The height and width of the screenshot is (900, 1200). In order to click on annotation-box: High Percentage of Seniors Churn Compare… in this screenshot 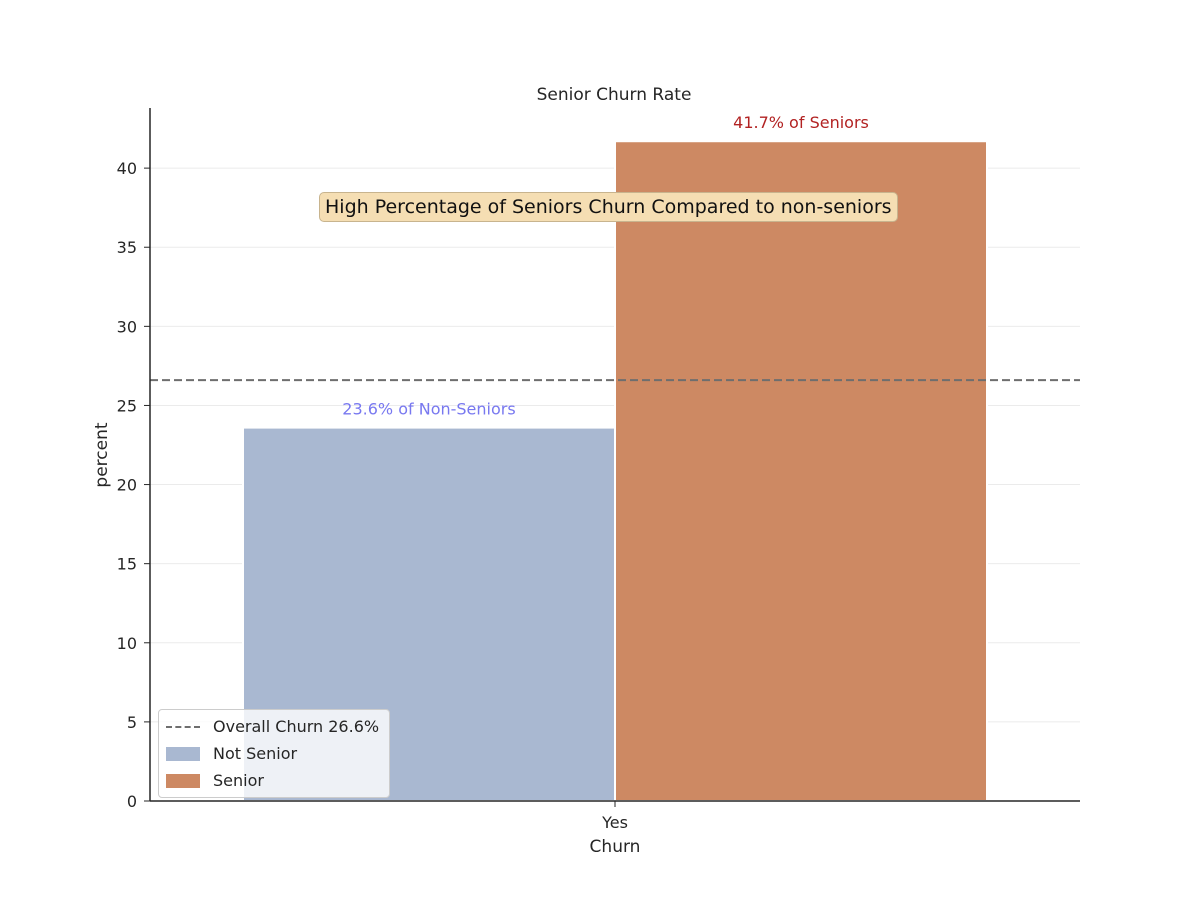, I will do `click(608, 207)`.